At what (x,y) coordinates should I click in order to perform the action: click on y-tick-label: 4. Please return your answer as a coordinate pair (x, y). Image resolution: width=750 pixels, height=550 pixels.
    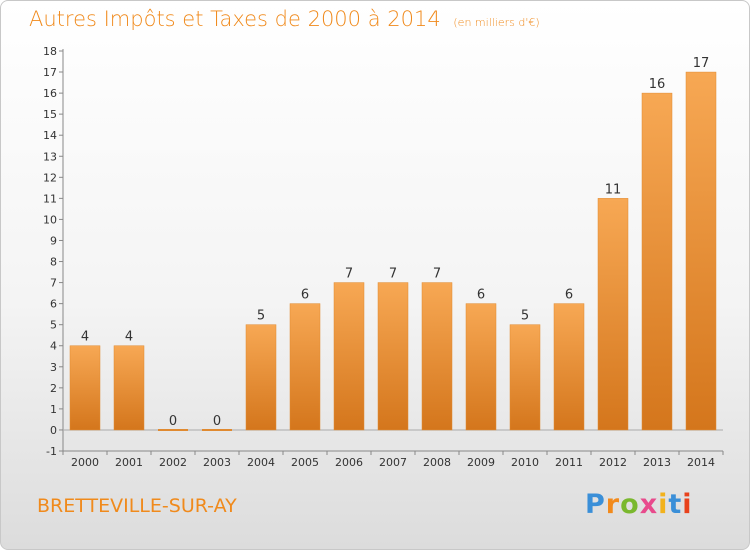
    Looking at the image, I should click on (53, 346).